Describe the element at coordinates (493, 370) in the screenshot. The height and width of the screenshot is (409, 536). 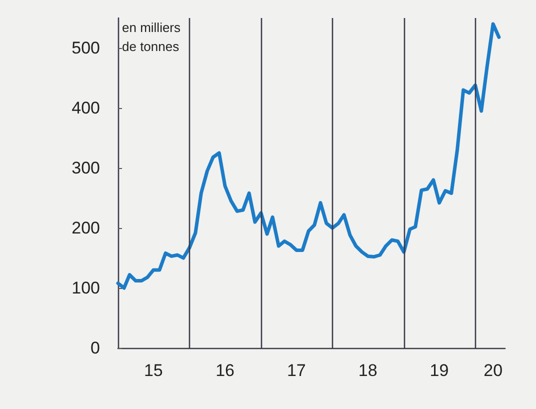
I see `x-tick-label: 20` at that location.